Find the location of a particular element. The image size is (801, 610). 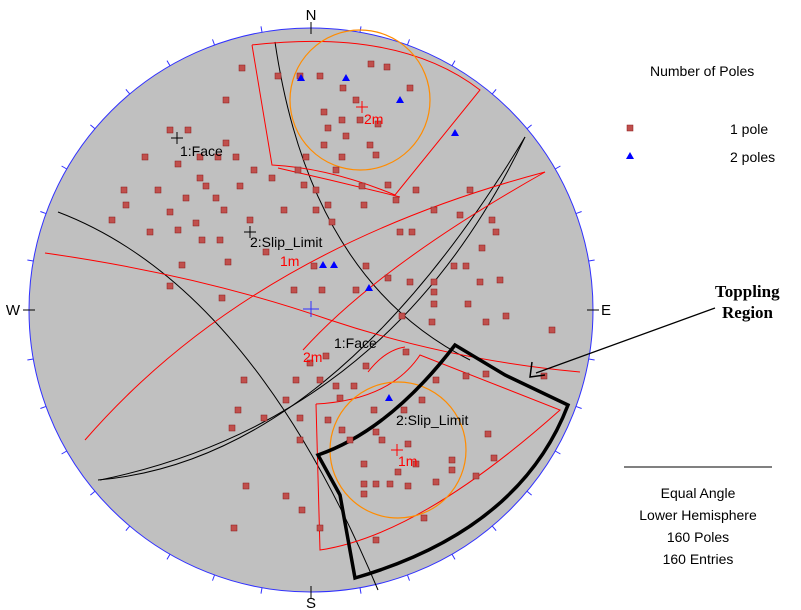

legend-title: Number of Poles is located at coordinates (702, 71).